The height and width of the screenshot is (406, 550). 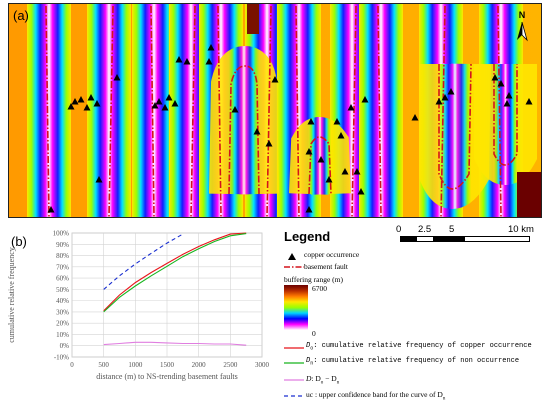 I want to click on legend-title: Legend, so click(x=307, y=236).